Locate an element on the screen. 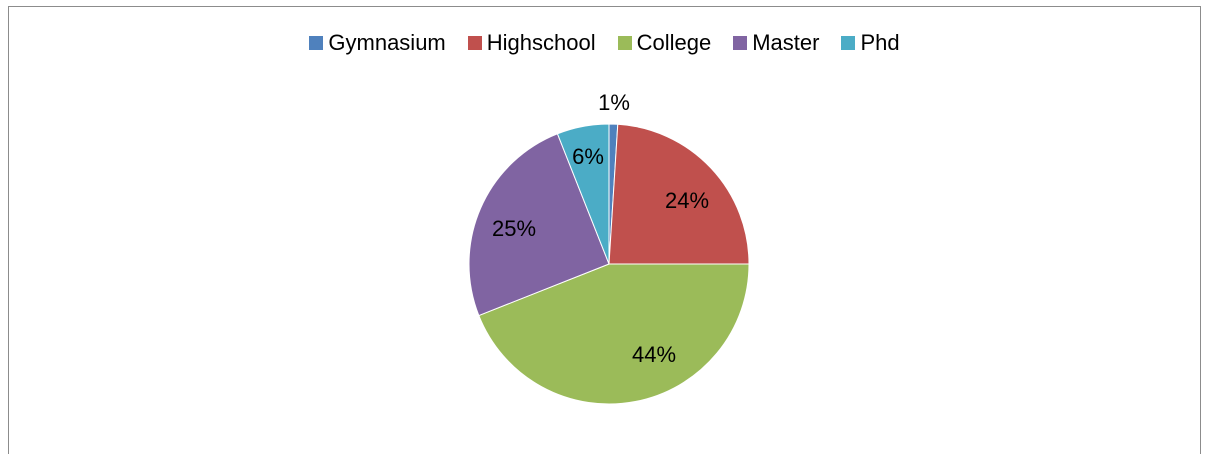 The image size is (1209, 454). legend-label-college: College is located at coordinates (674, 42).